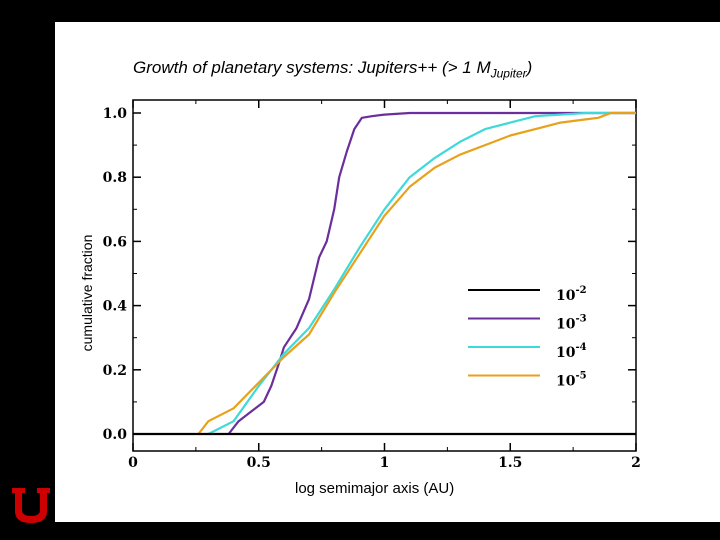 The width and height of the screenshot is (720, 540). Describe the element at coordinates (31, 505) in the screenshot. I see `university-u-logo` at that location.